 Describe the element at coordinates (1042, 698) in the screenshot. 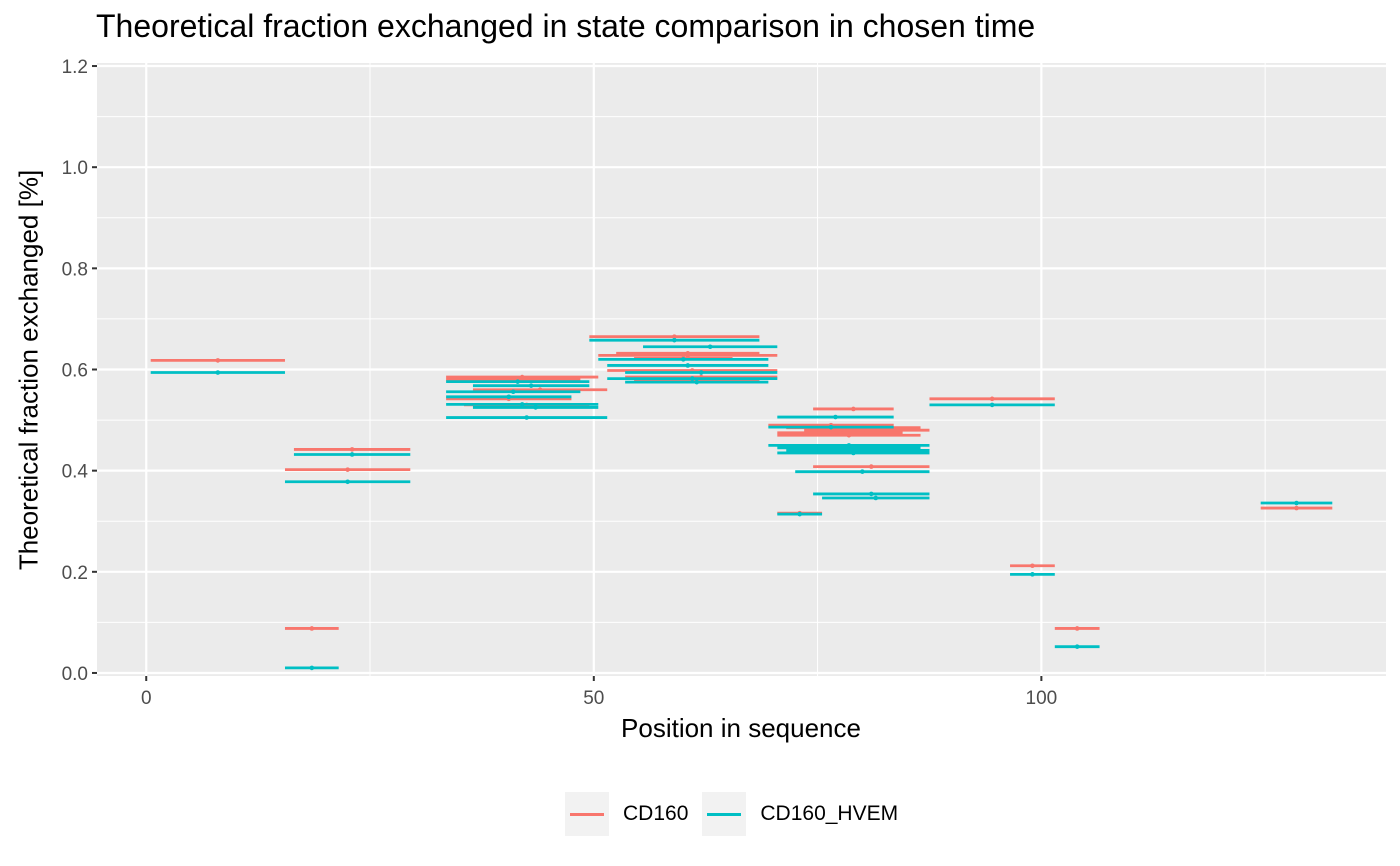

I see `x-tick-label: 100` at that location.